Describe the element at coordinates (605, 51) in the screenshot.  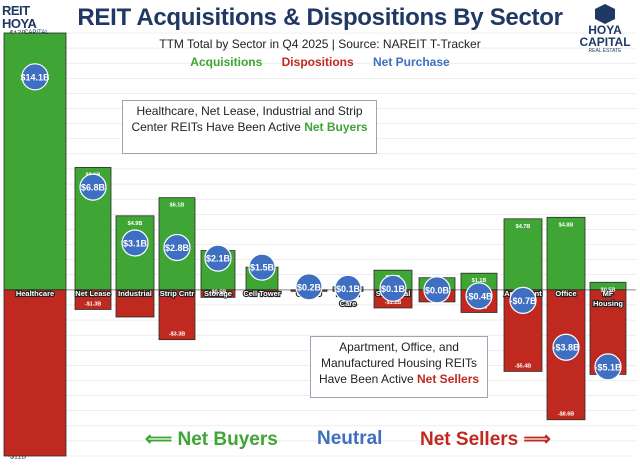
I see `logo-right-line3: REAL ESTATE` at that location.